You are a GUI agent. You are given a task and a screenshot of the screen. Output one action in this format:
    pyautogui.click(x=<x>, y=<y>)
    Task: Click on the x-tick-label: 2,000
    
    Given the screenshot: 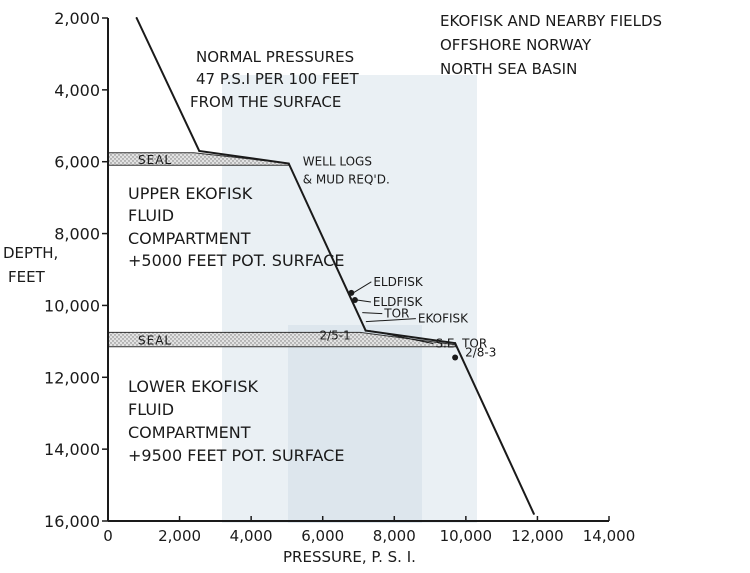 What is the action you would take?
    pyautogui.click(x=179, y=536)
    